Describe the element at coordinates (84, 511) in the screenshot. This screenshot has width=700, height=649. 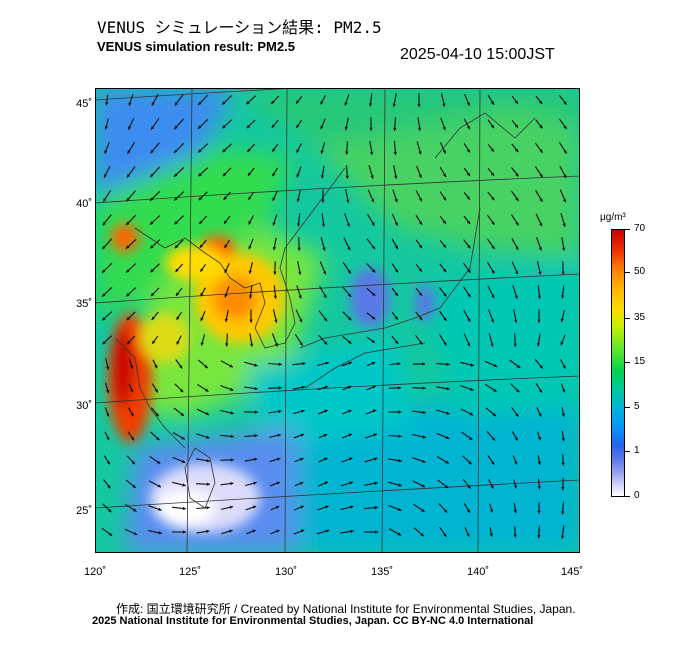
I see `lat-label-25: 25˚` at that location.